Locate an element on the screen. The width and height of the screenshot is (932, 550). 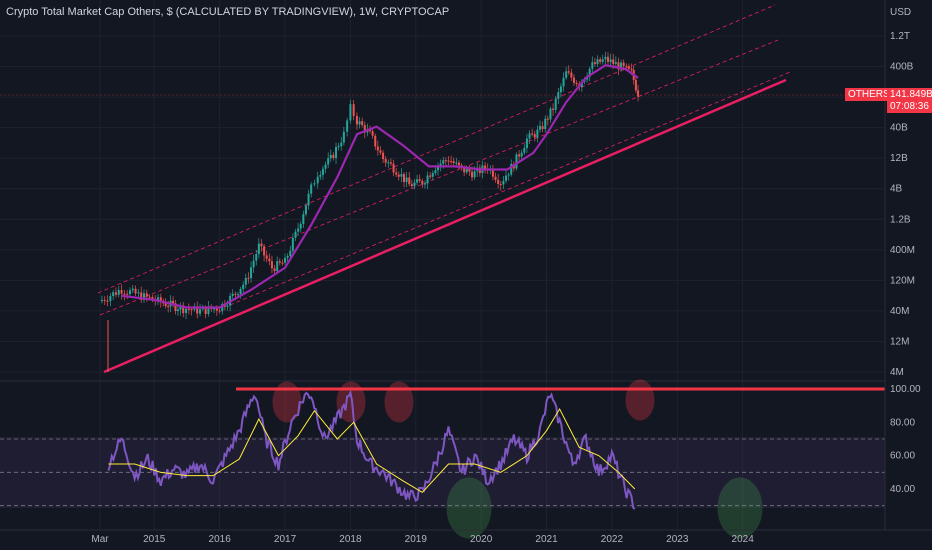
time-tick-label: 2018 is located at coordinates (350, 539).